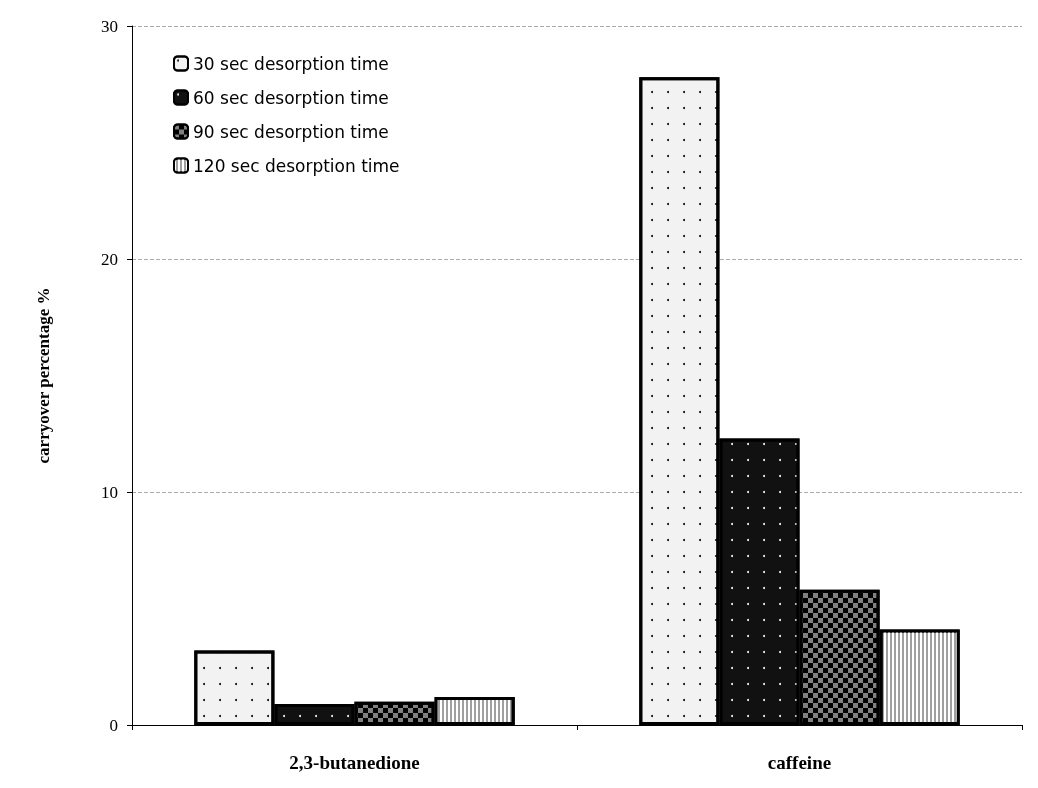 The image size is (1038, 788). I want to click on y-axis-title: carryover percentage %, so click(43, 375).